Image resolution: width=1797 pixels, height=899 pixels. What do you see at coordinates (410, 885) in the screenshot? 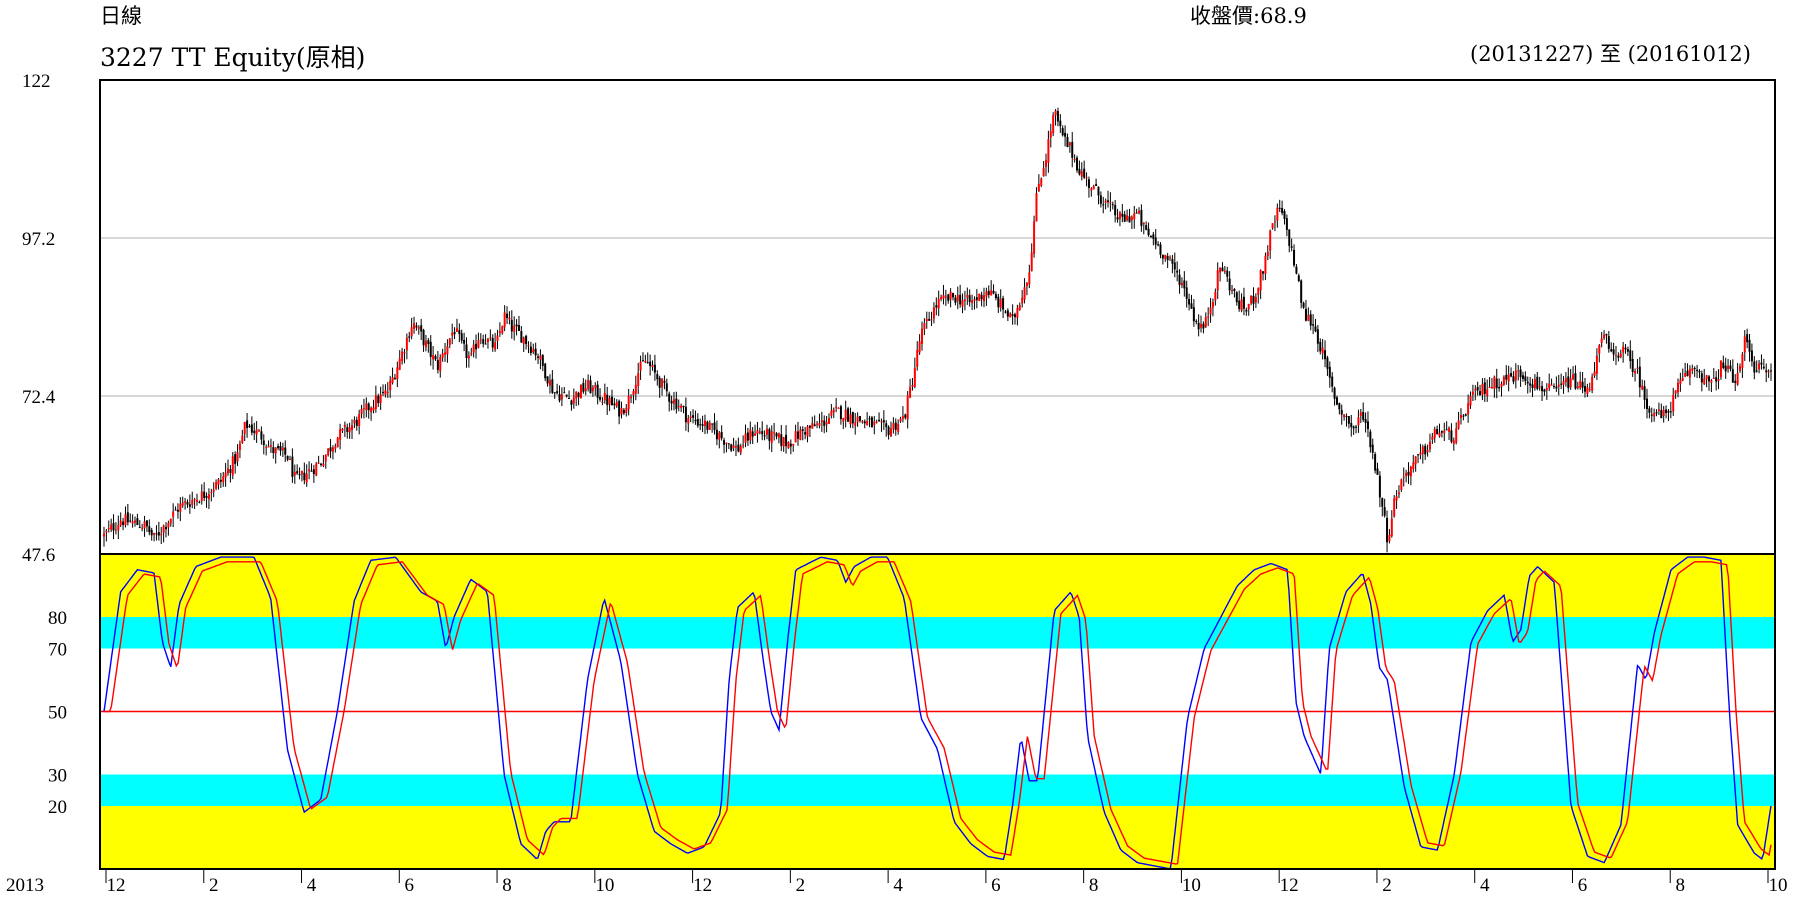
I see `x-tick-label: 6` at bounding box center [410, 885].